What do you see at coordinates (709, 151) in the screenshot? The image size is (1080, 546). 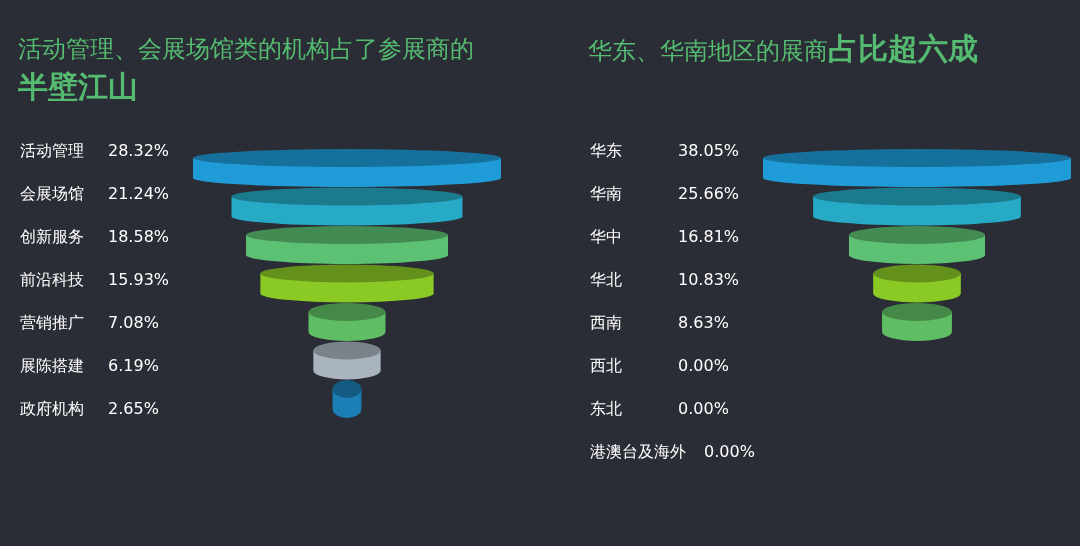 I see `data-label: 38.05%` at bounding box center [709, 151].